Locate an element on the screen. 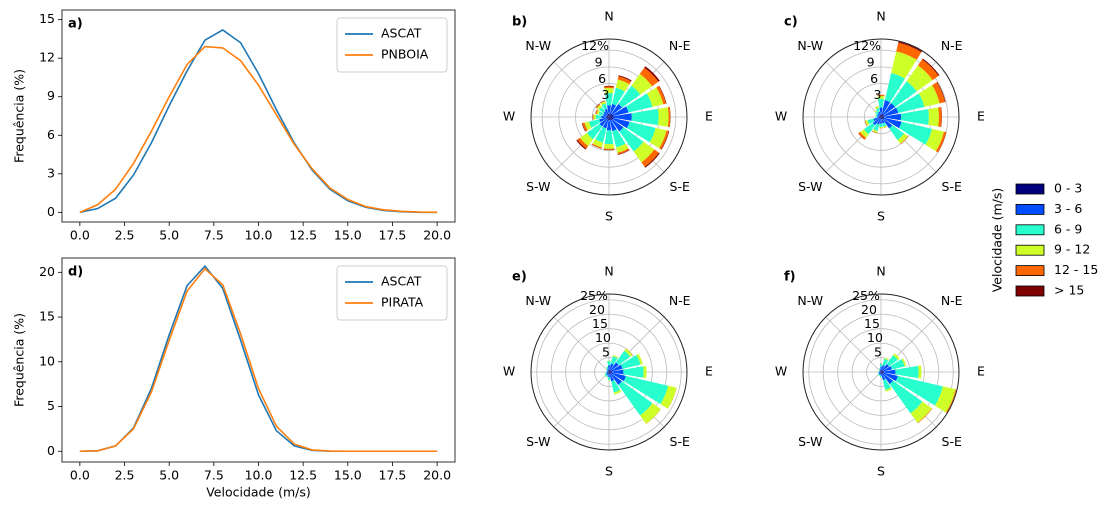 Image resolution: width=1107 pixels, height=508 pixels. y-axis-label: Frequência (%) is located at coordinates (19, 360).